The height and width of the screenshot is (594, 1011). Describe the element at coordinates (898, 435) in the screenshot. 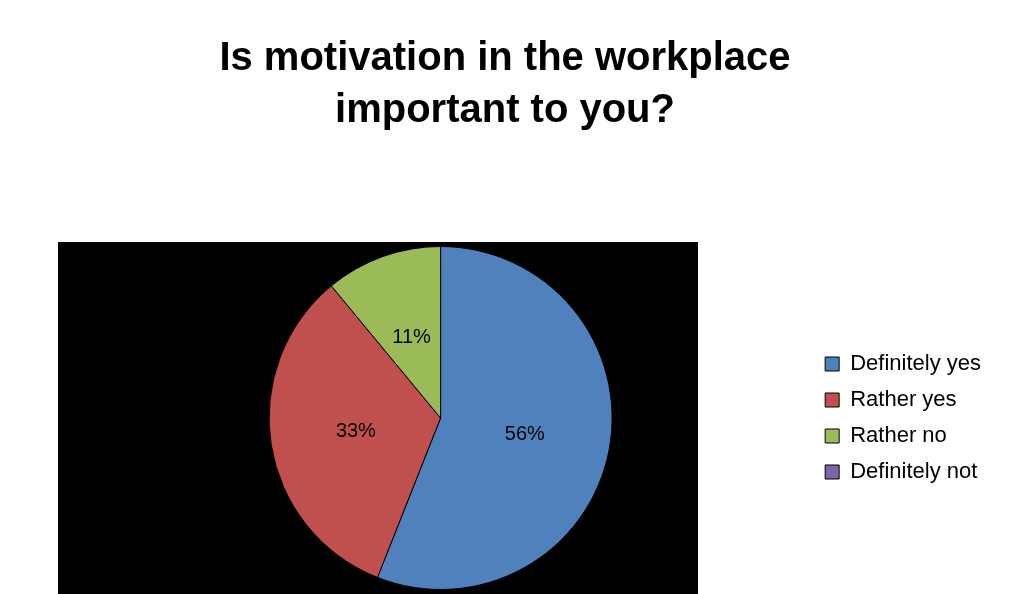

I see `legend-label: Rather no` at that location.